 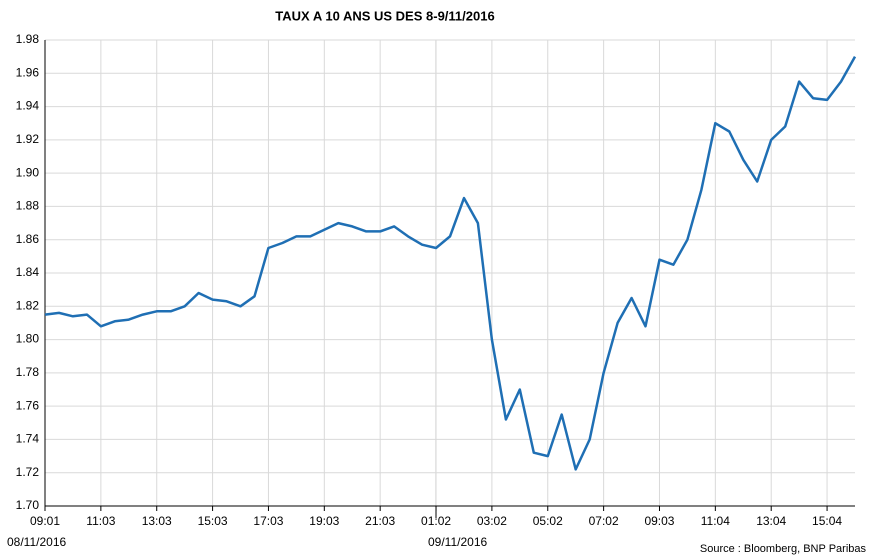 What do you see at coordinates (604, 521) in the screenshot?
I see `x-tick-label: 07:02` at bounding box center [604, 521].